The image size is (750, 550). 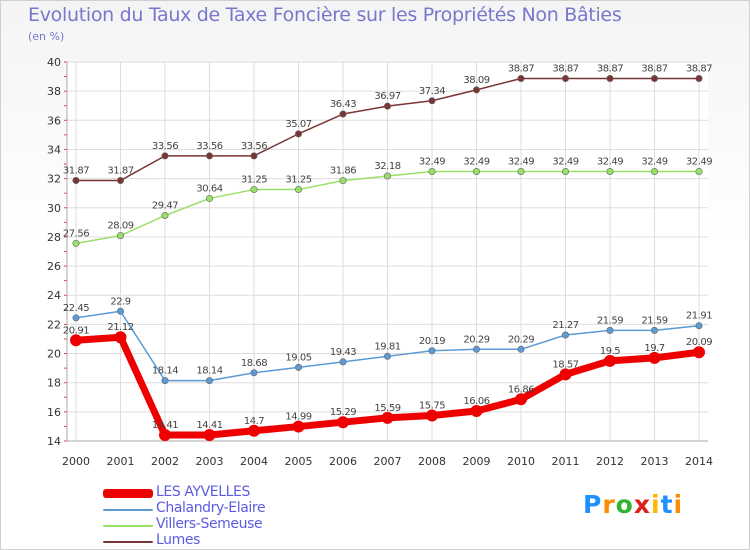 I want to click on y-tick-label: 30, so click(x=54, y=208).